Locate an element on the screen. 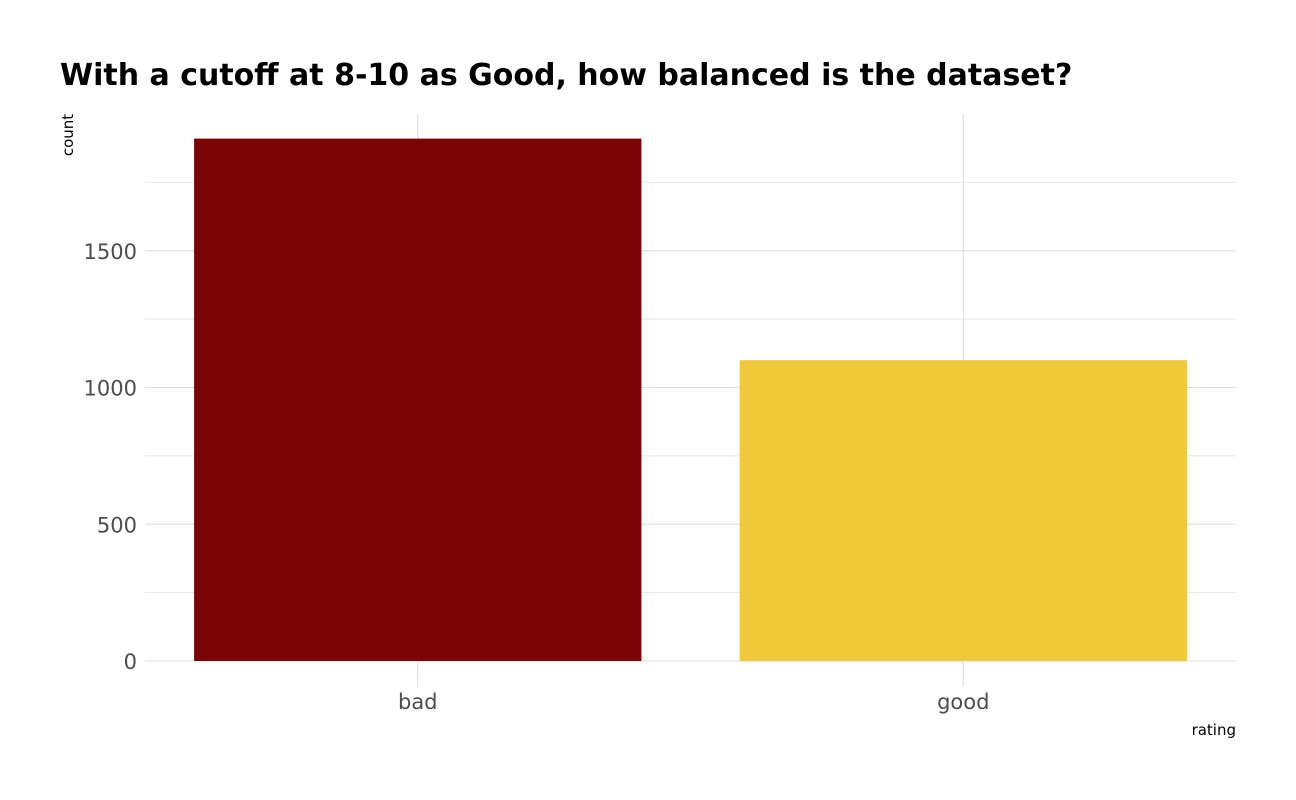 This screenshot has width=1296, height=800. x-axis-title: rating is located at coordinates (1214, 730).